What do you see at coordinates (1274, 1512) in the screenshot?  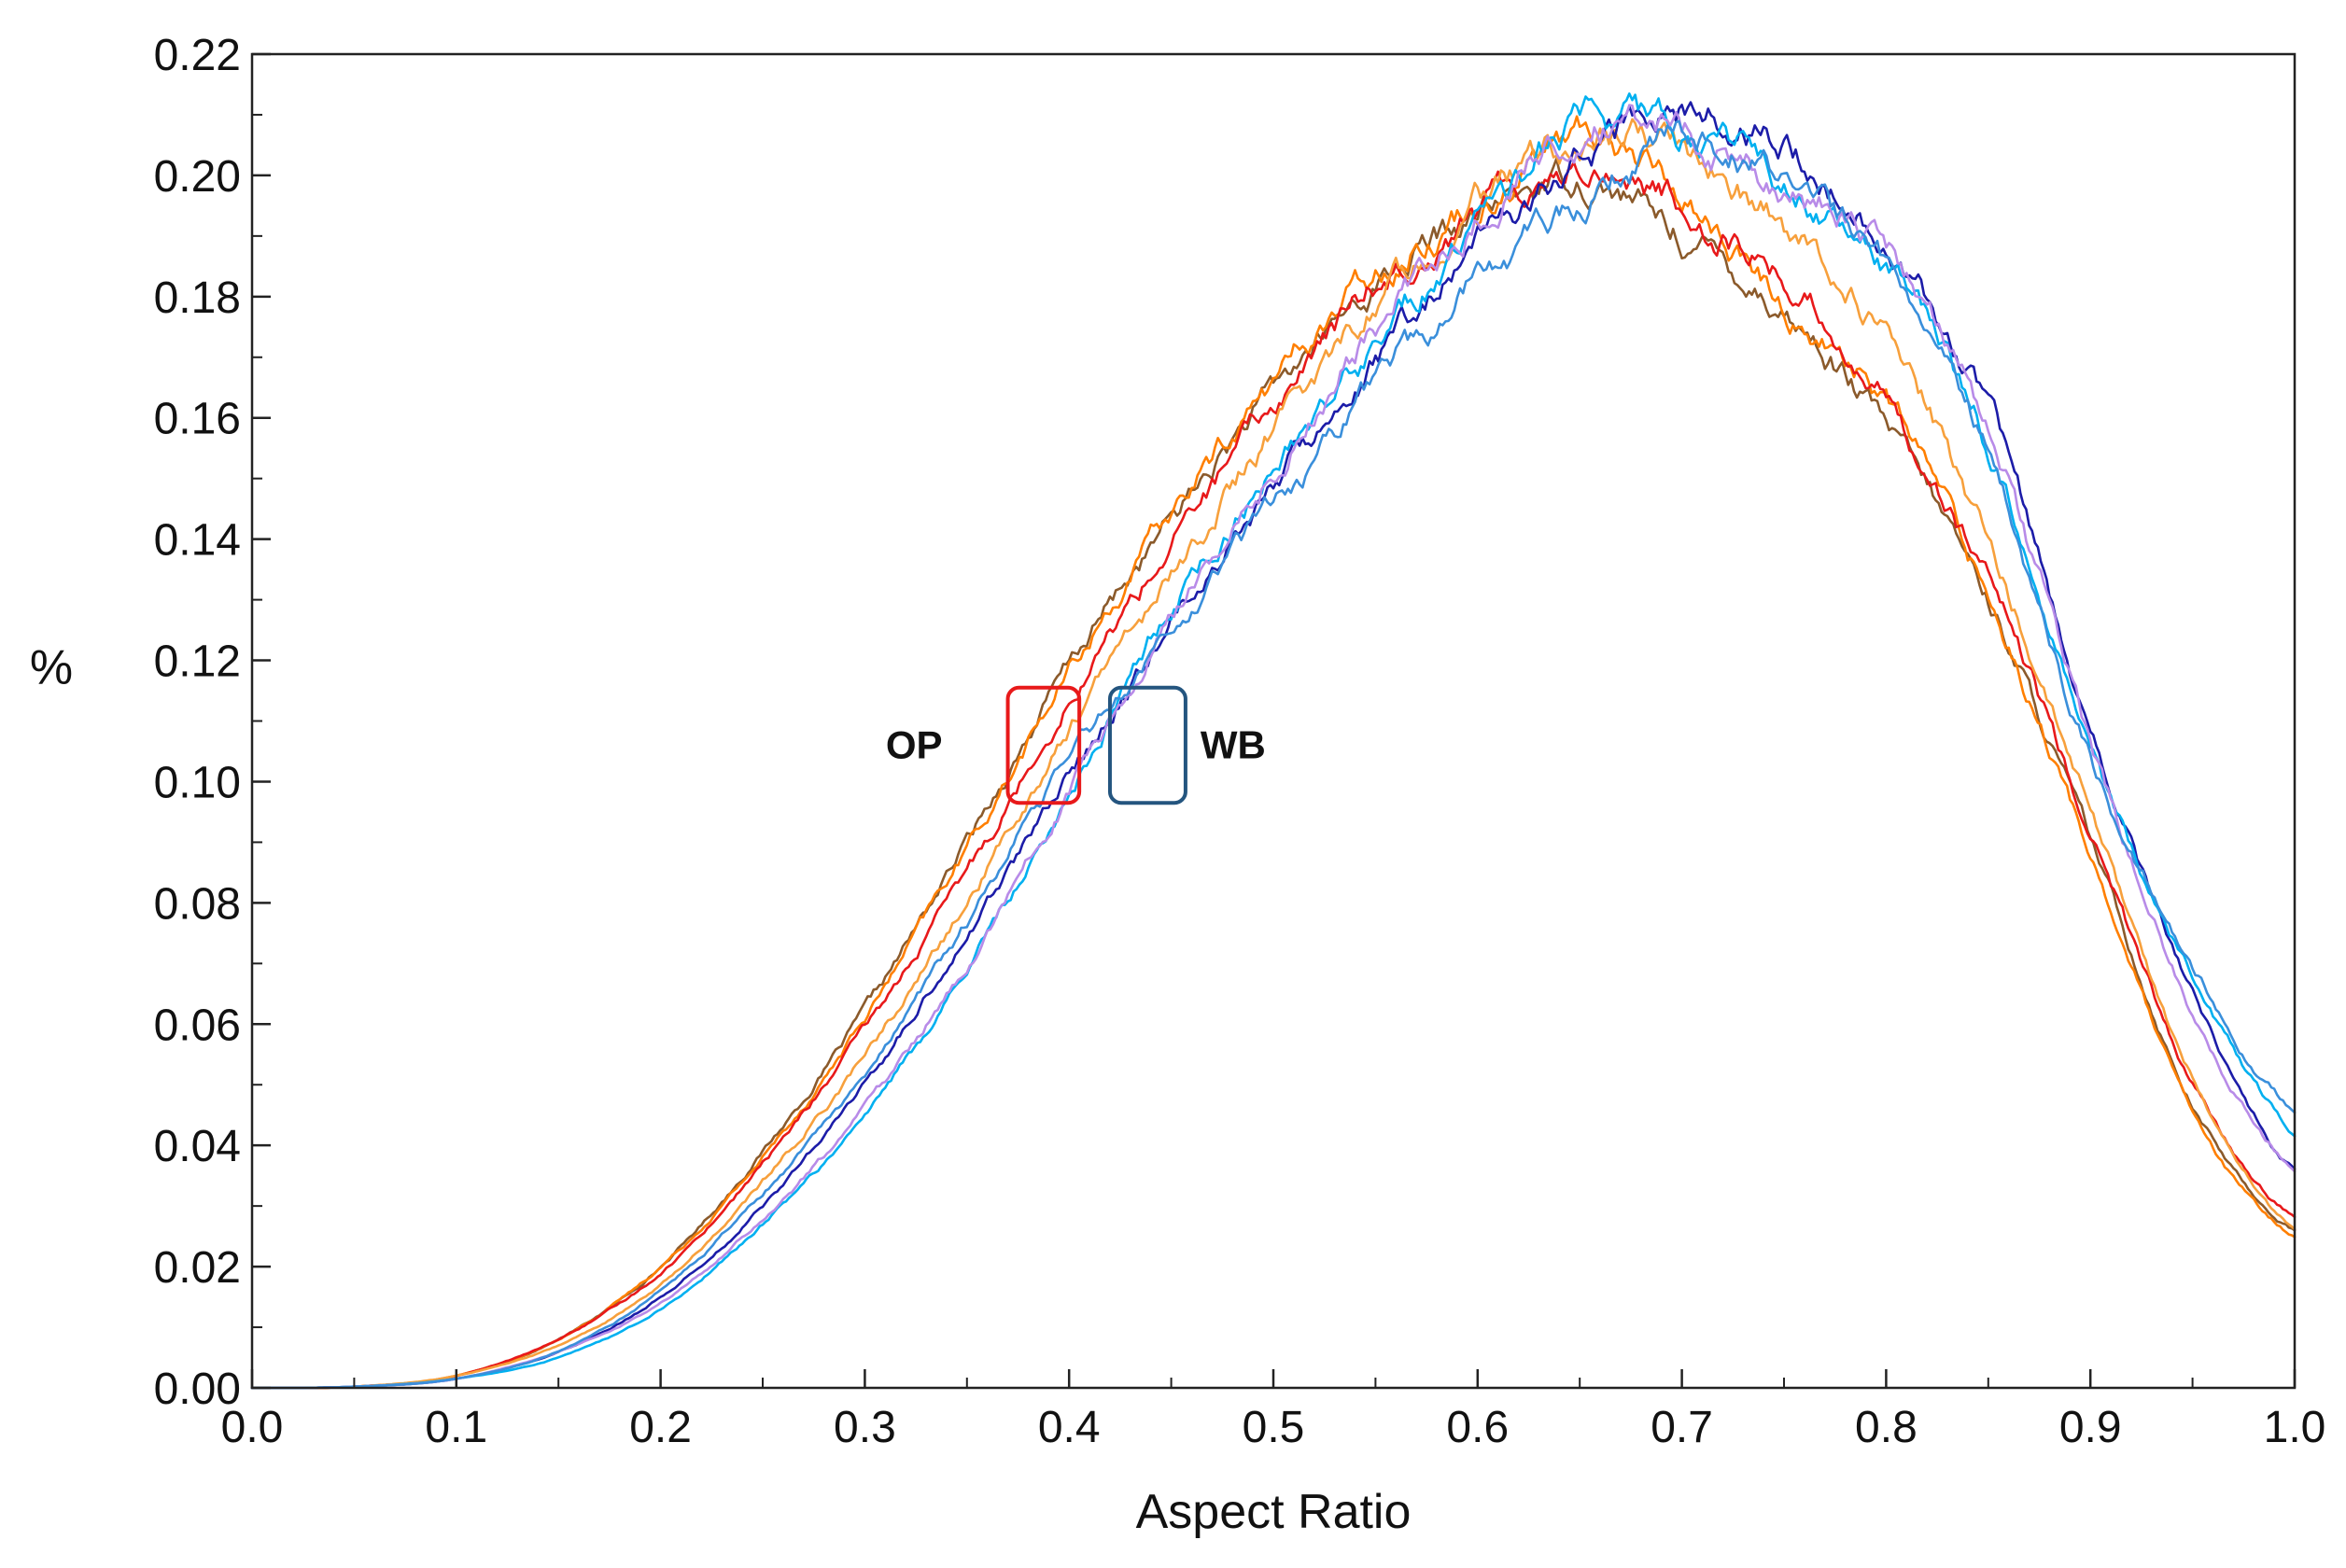 I see `x-axis-title: Aspect Ratio` at bounding box center [1274, 1512].